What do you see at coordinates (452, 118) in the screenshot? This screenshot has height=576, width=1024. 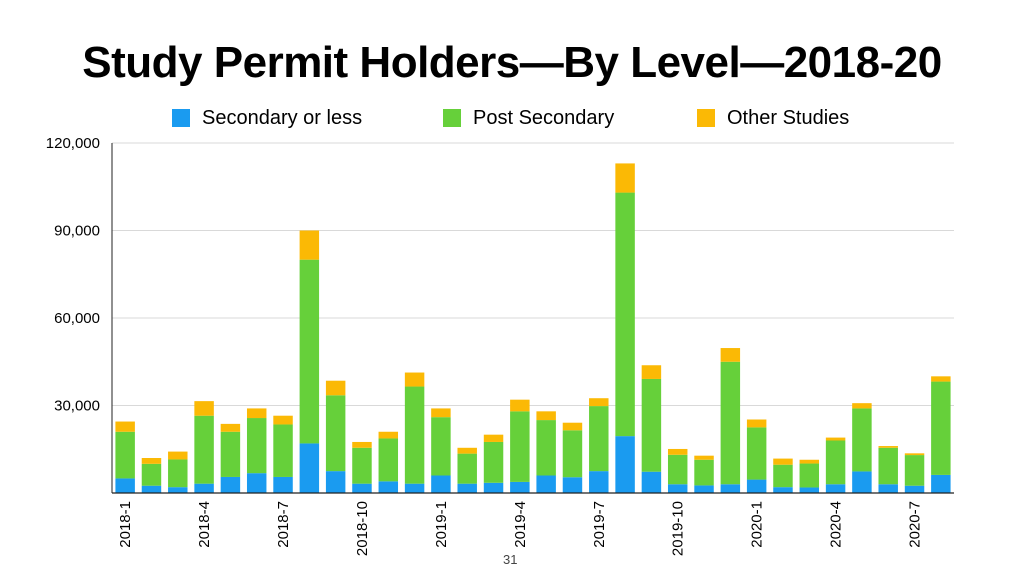 I see `legend-swatch-post-secondary` at bounding box center [452, 118].